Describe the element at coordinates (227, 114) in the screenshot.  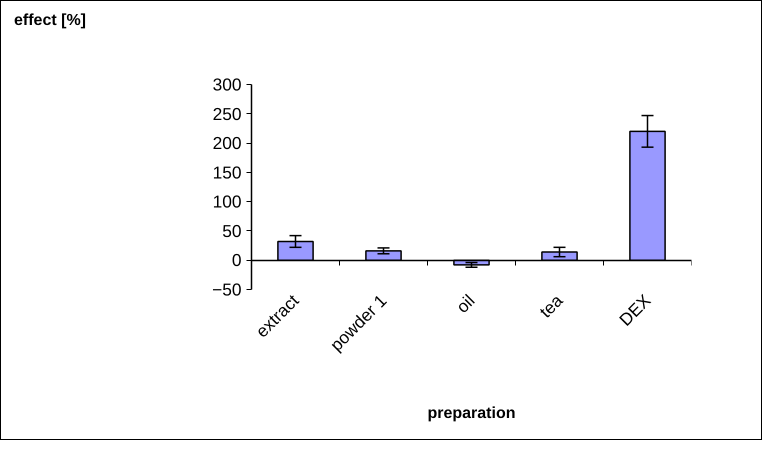
I see `y-tick-label: 250` at that location.